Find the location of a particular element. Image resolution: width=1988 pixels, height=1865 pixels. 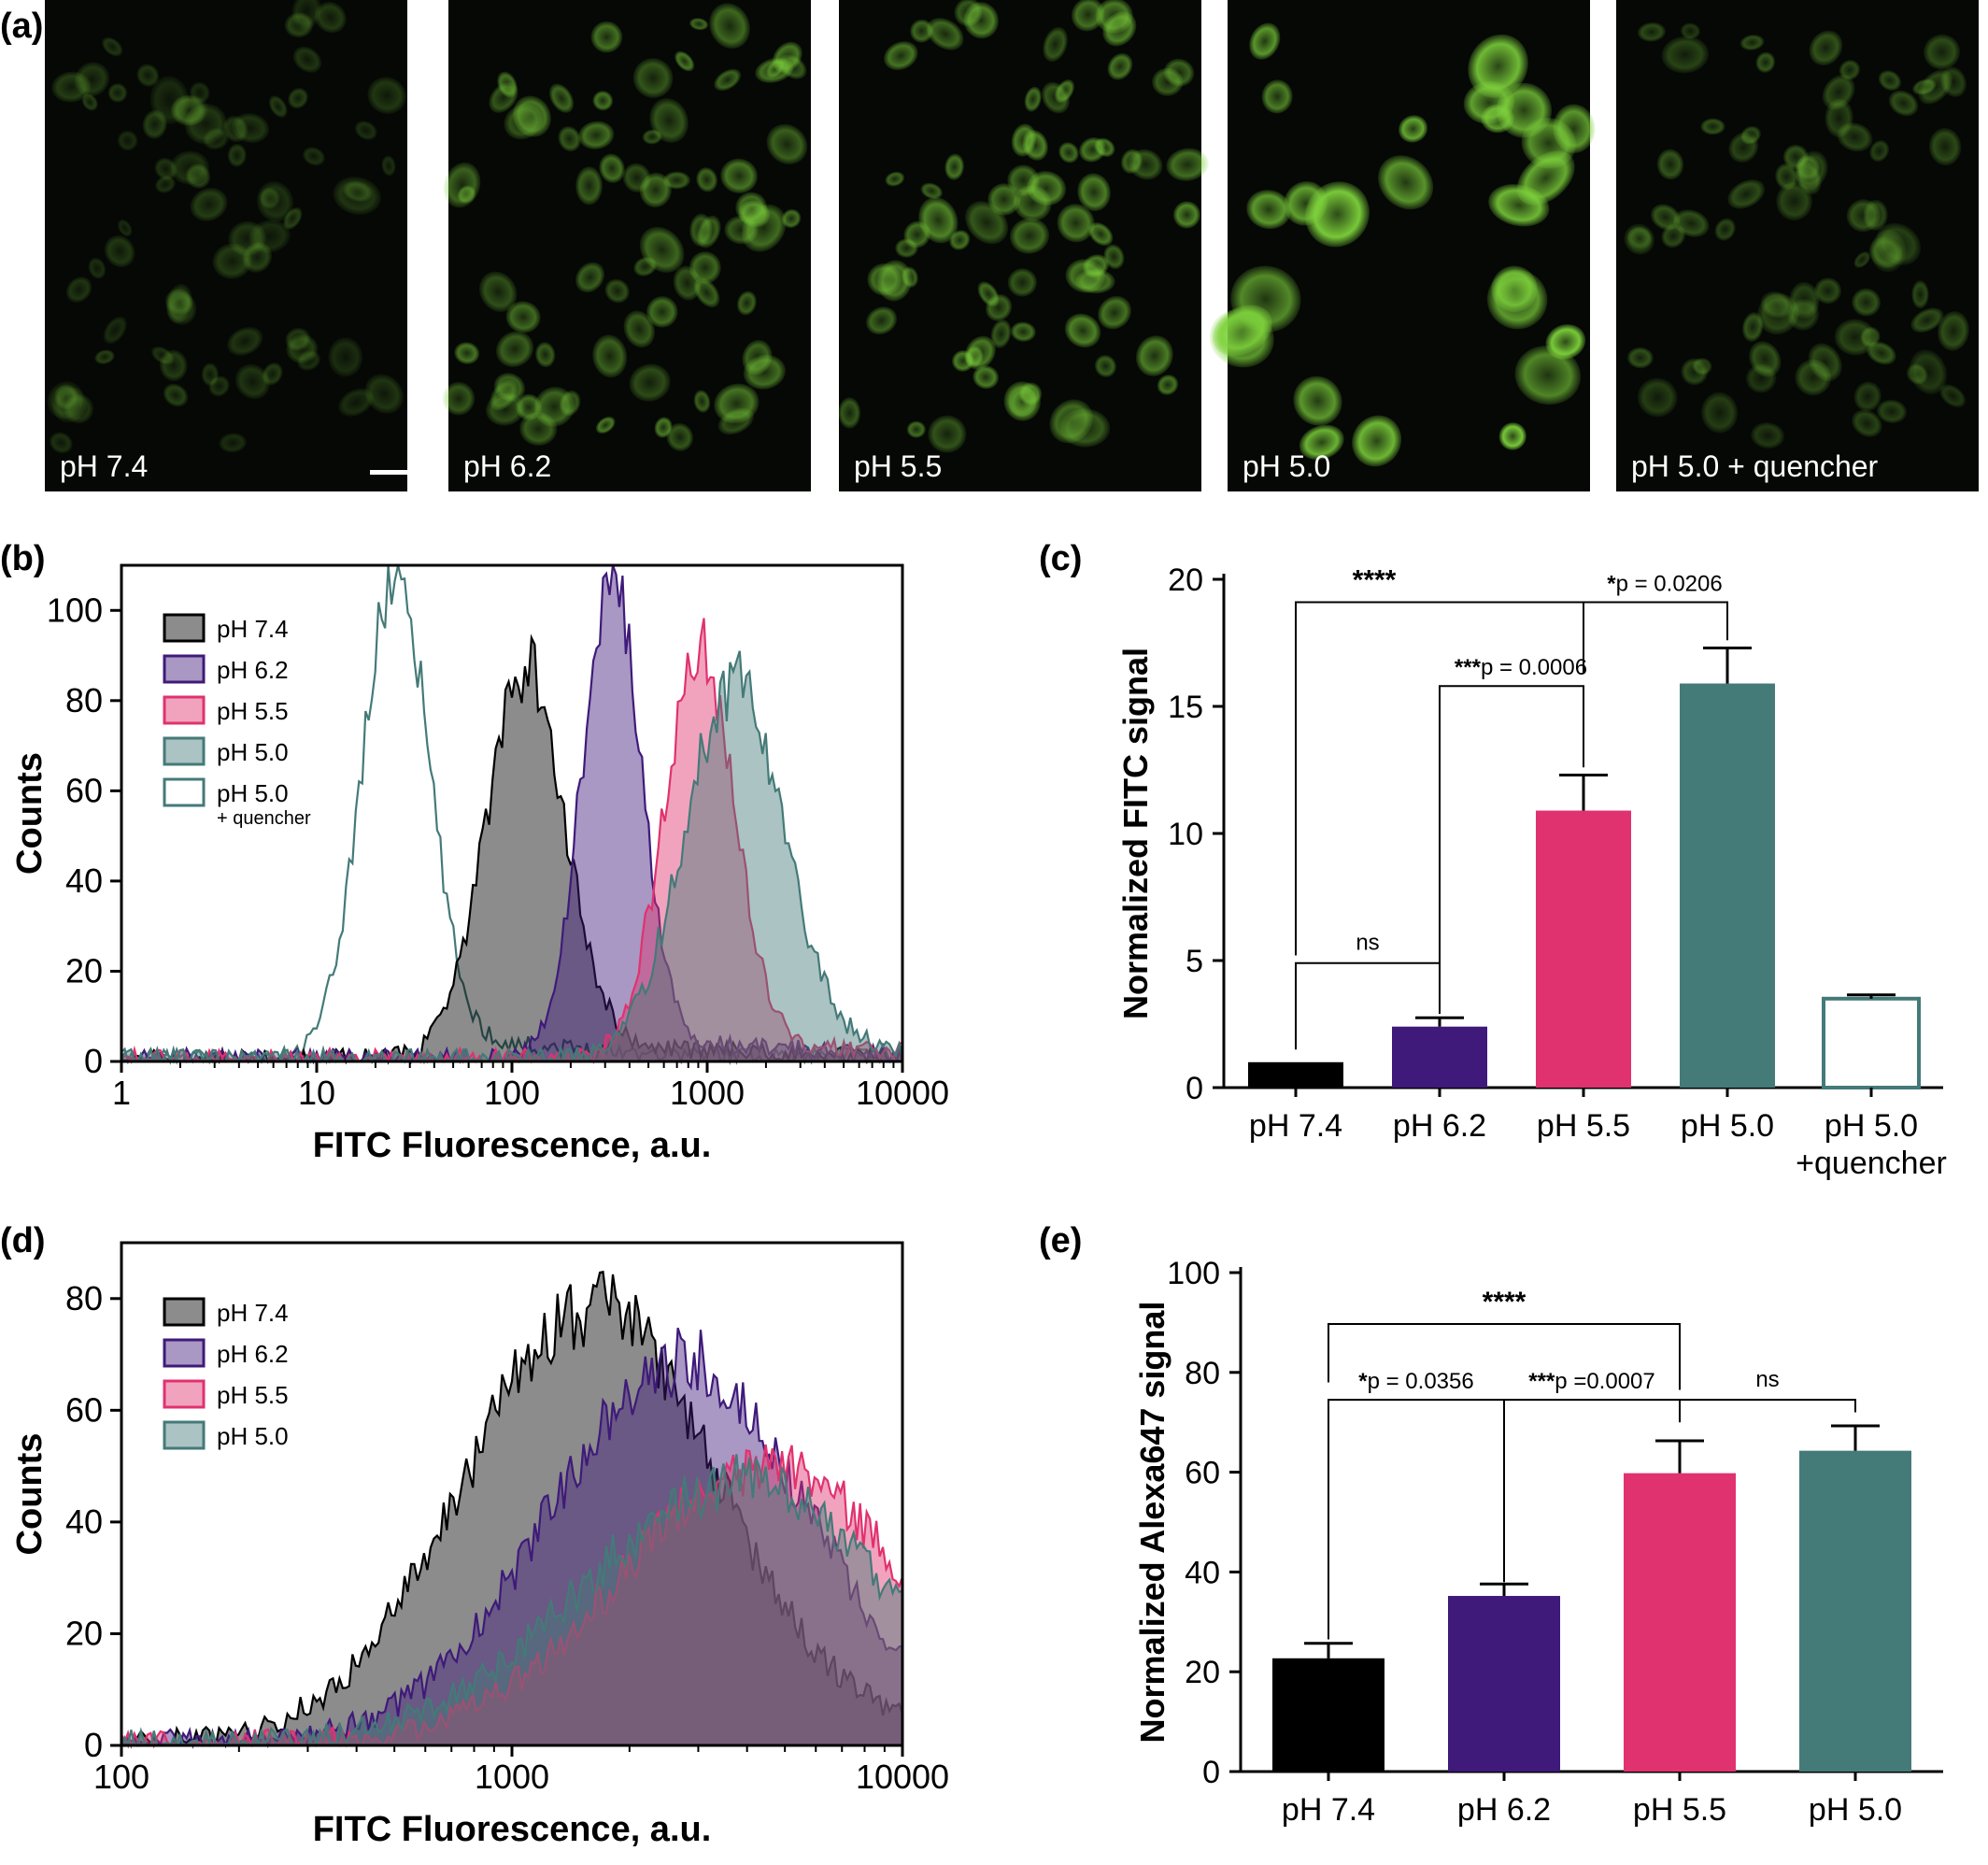

panel-d-label: (d) is located at coordinates (23, 1240).